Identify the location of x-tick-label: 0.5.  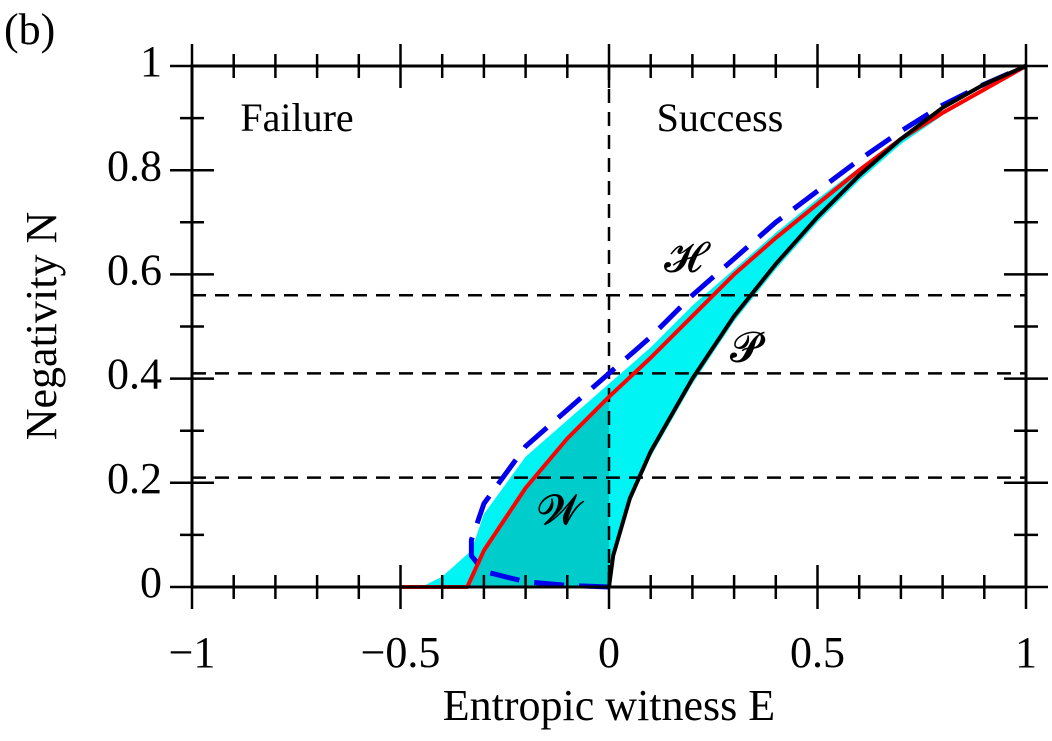
(817, 652).